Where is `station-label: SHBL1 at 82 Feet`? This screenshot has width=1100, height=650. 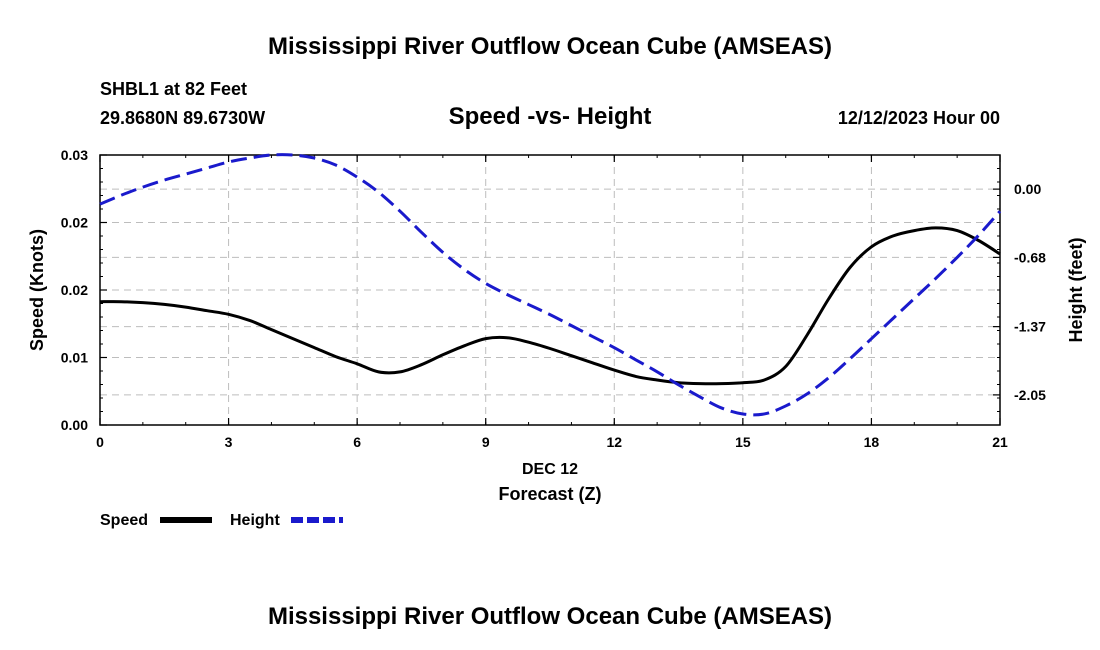
station-label: SHBL1 at 82 Feet is located at coordinates (173, 89).